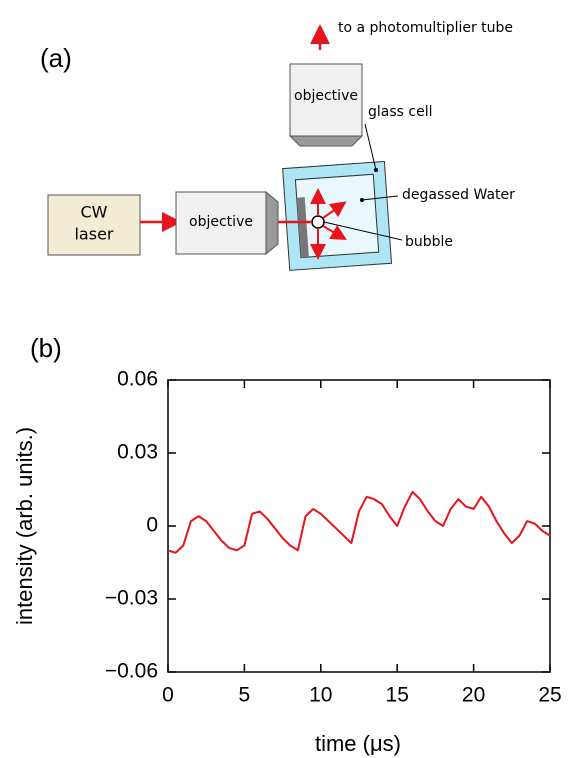 The width and height of the screenshot is (580, 758). Describe the element at coordinates (131, 598) in the screenshot. I see `y-tick-label: −0.03` at that location.